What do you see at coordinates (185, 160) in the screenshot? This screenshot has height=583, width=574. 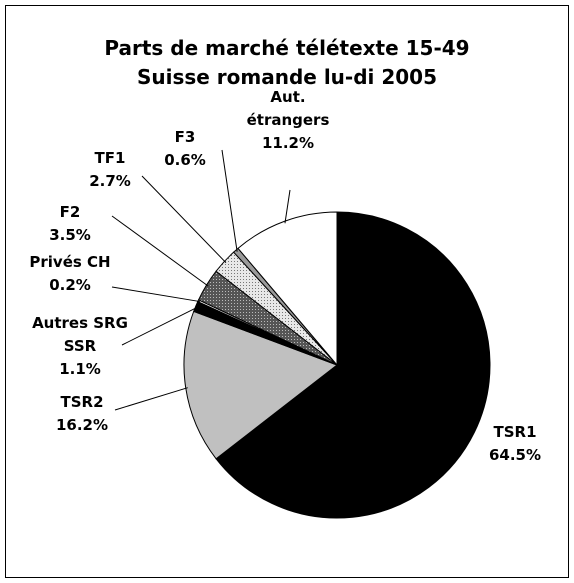 I see `value-label: 0.6%` at bounding box center [185, 160].